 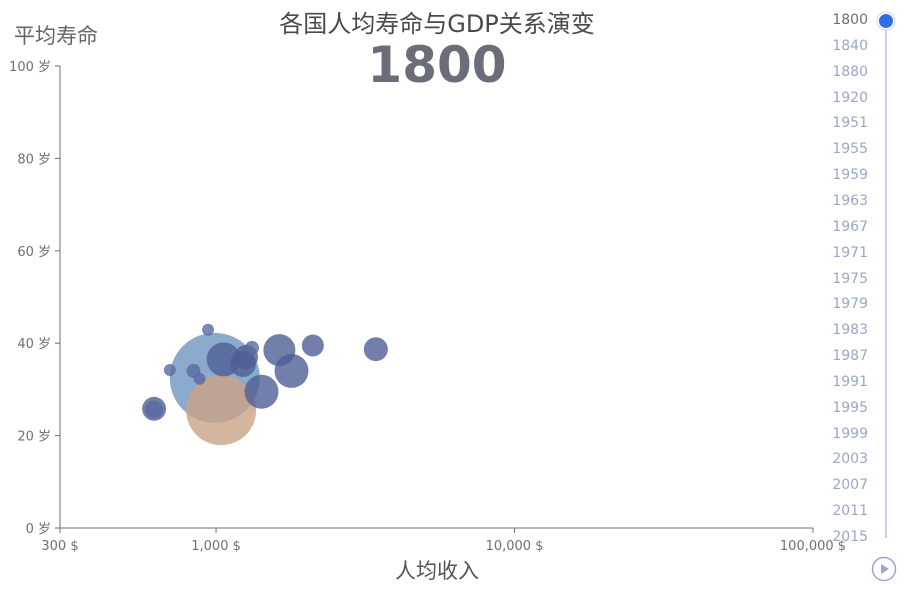 I want to click on timeline-year: 1840, so click(x=850, y=45).